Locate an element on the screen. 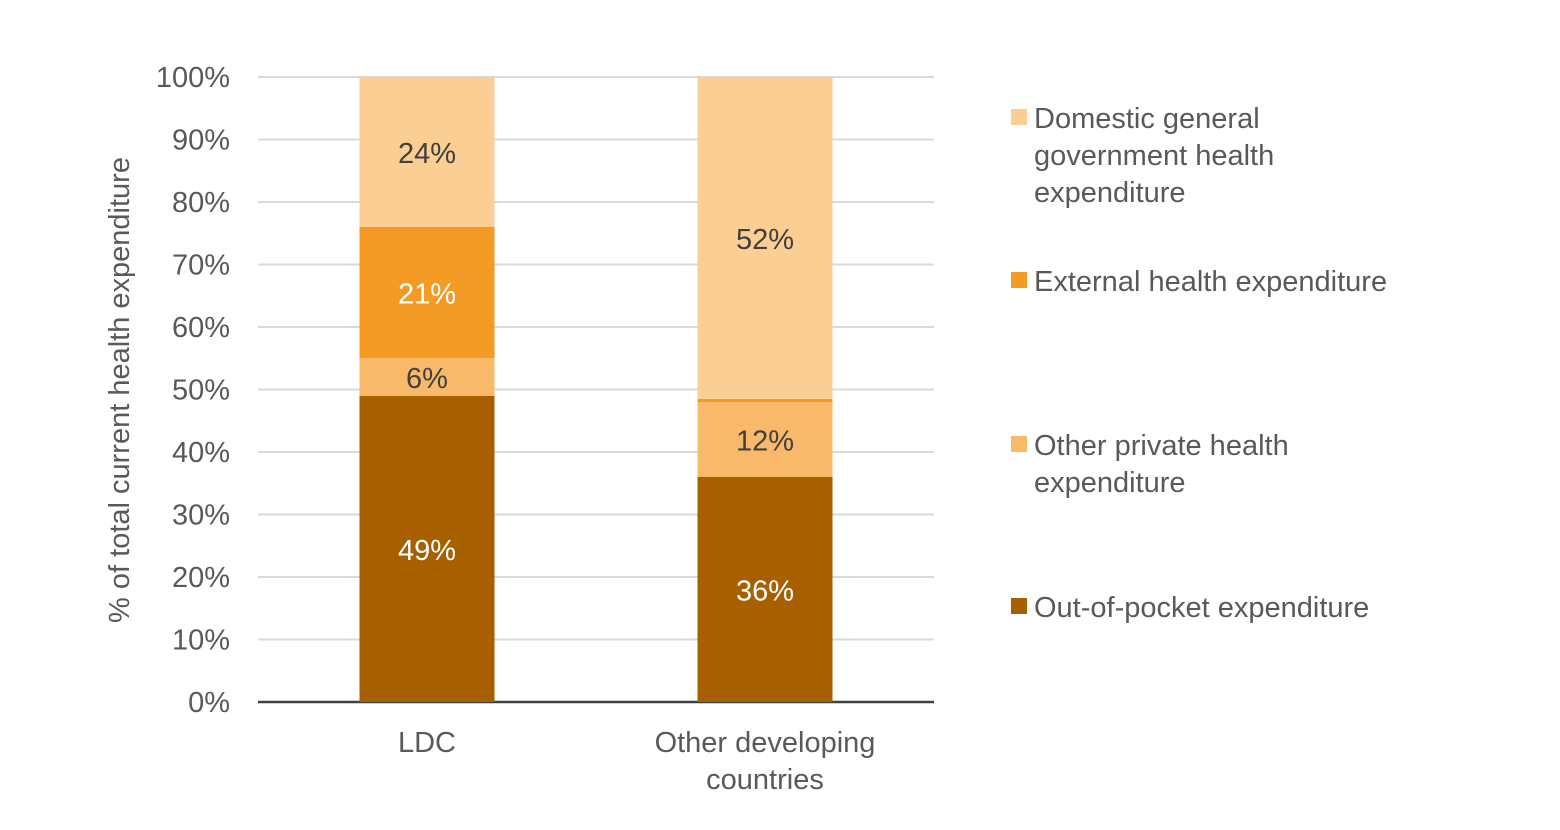 The height and width of the screenshot is (830, 1560). category-label: LDC is located at coordinates (427, 743).